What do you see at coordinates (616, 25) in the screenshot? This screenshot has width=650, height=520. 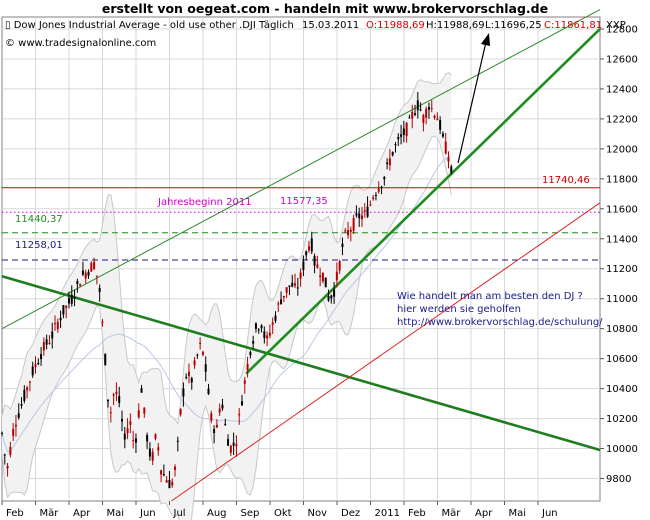 I see `header-symbol: XXP` at bounding box center [616, 25].